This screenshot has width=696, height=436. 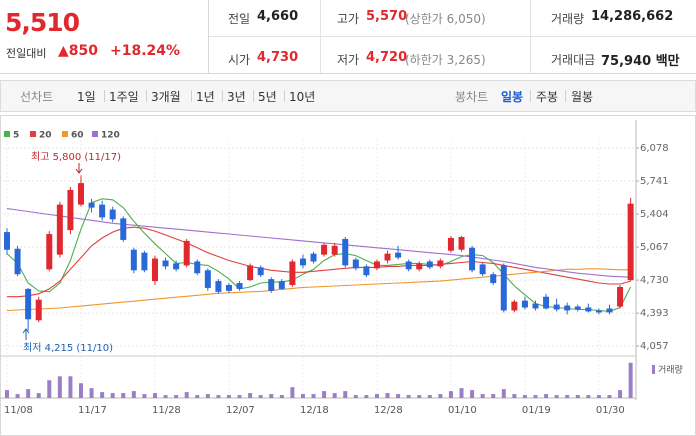 What do you see at coordinates (654, 148) in the screenshot?
I see `y-tick-label: 6,078` at bounding box center [654, 148].